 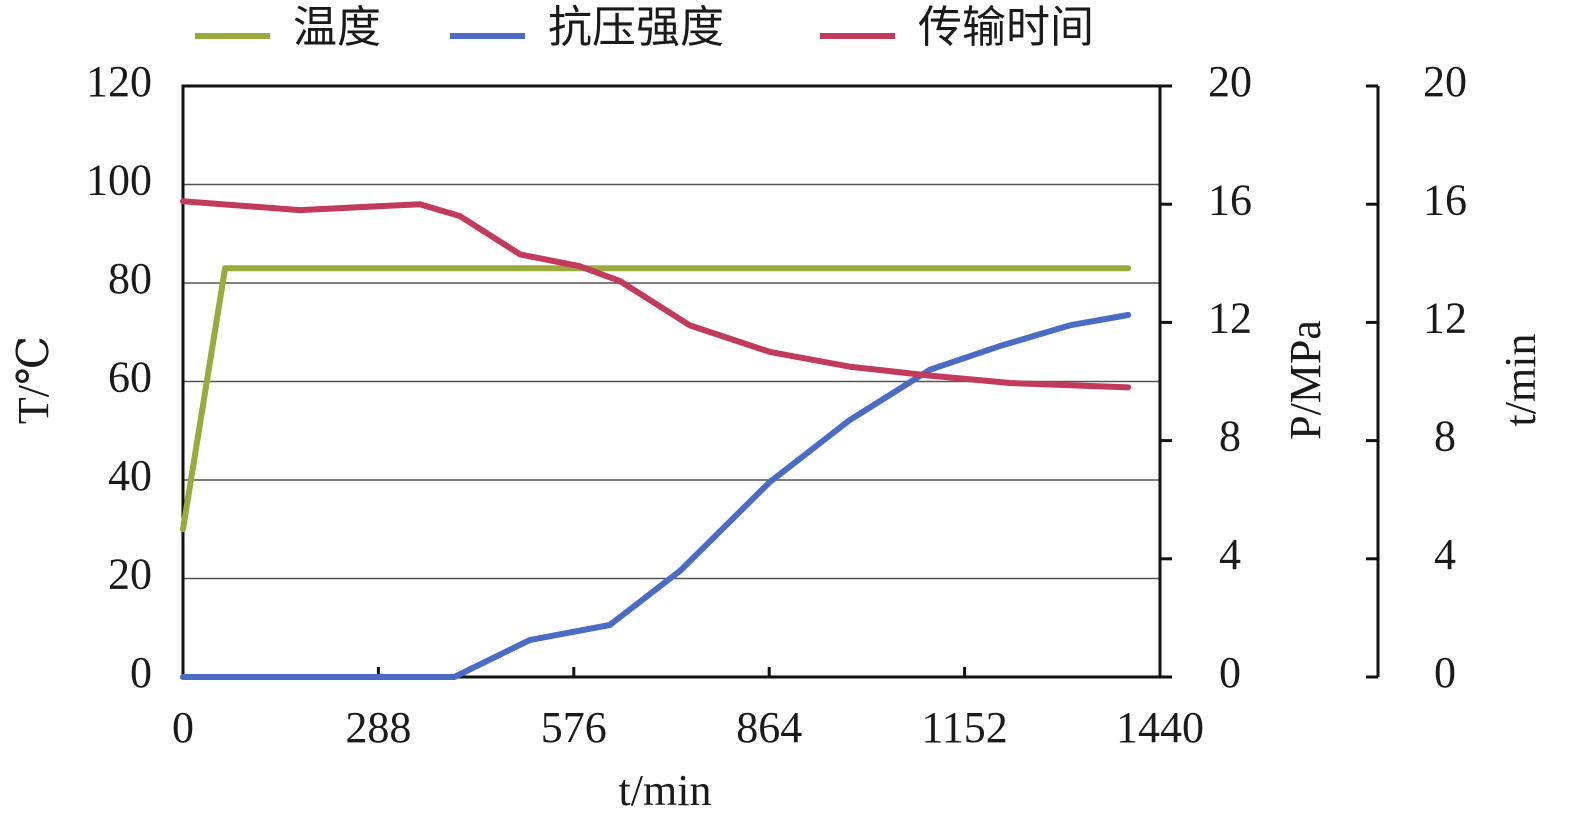 What do you see at coordinates (636, 27) in the screenshot?
I see `legend-label: 抗压强度` at bounding box center [636, 27].